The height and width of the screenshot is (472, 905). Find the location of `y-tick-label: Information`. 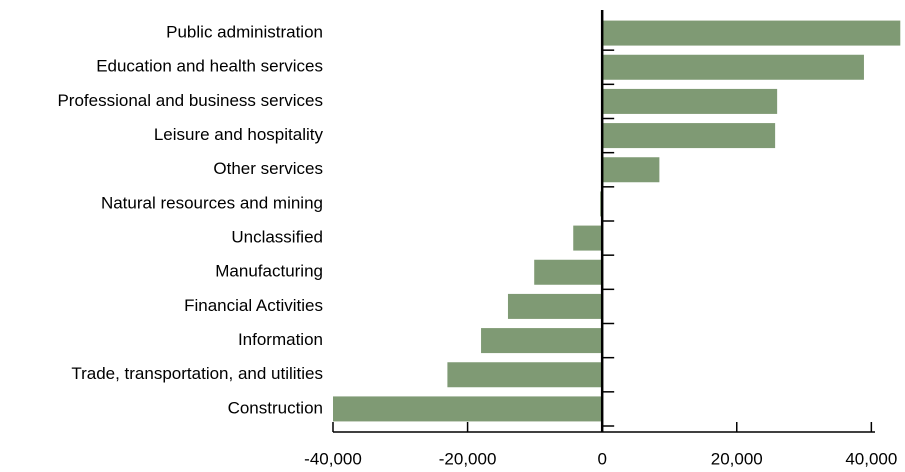

y-tick-label: Information is located at coordinates (280, 339).